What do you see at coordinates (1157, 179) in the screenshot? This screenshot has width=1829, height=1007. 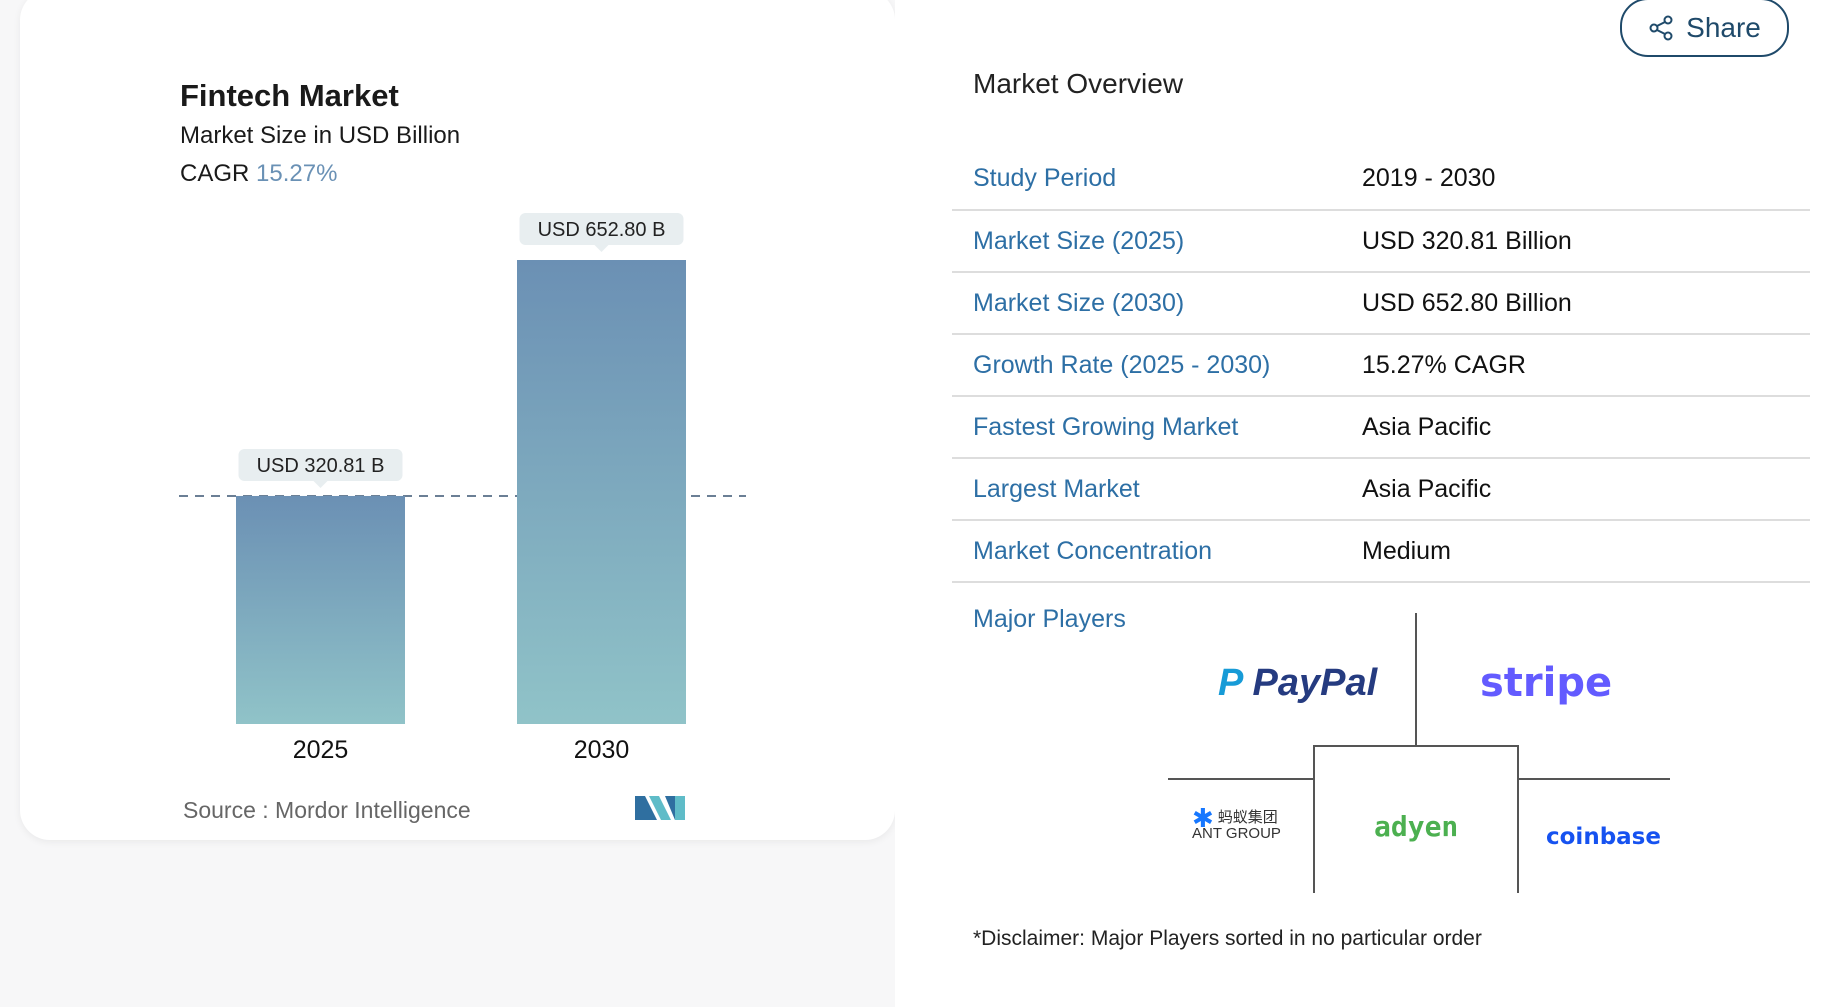 I see `row-label: Study Period` at bounding box center [1157, 179].